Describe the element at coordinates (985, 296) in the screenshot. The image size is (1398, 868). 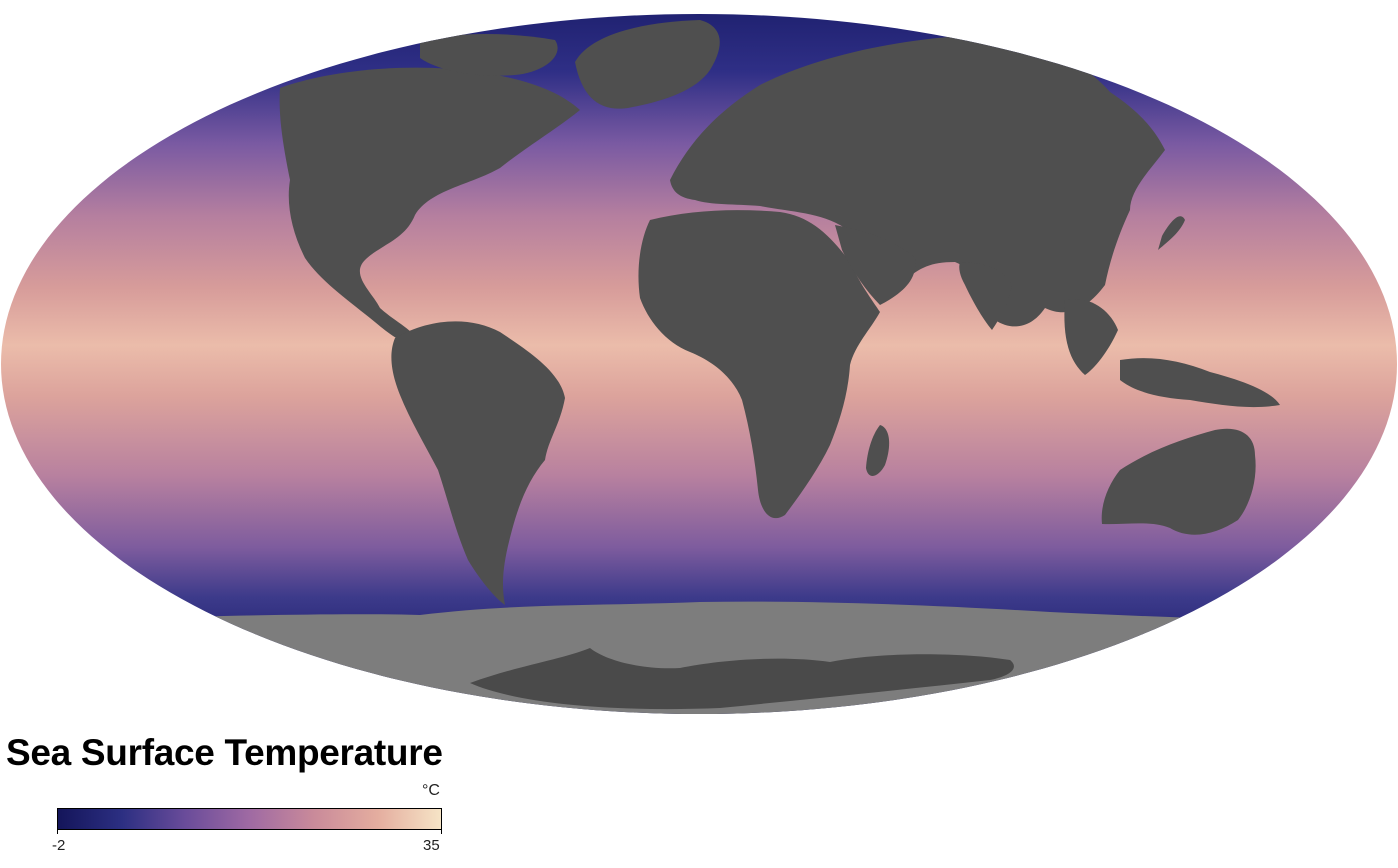
I see `india-land` at that location.